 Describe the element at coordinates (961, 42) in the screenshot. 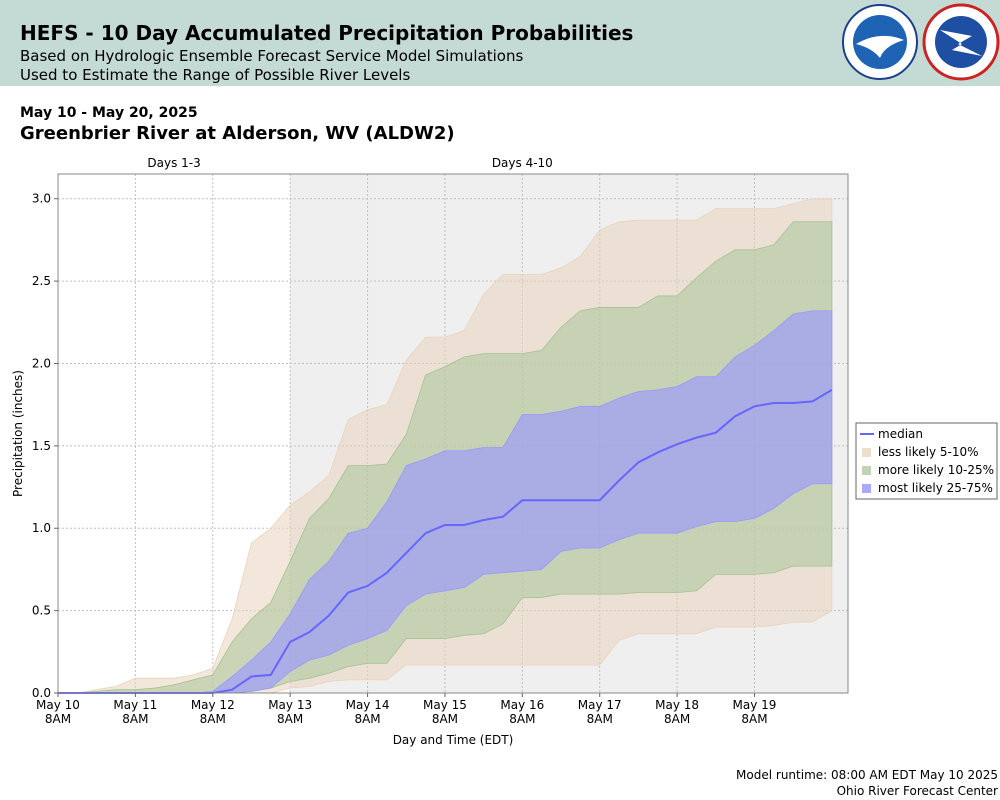

I see `nws-logo` at that location.